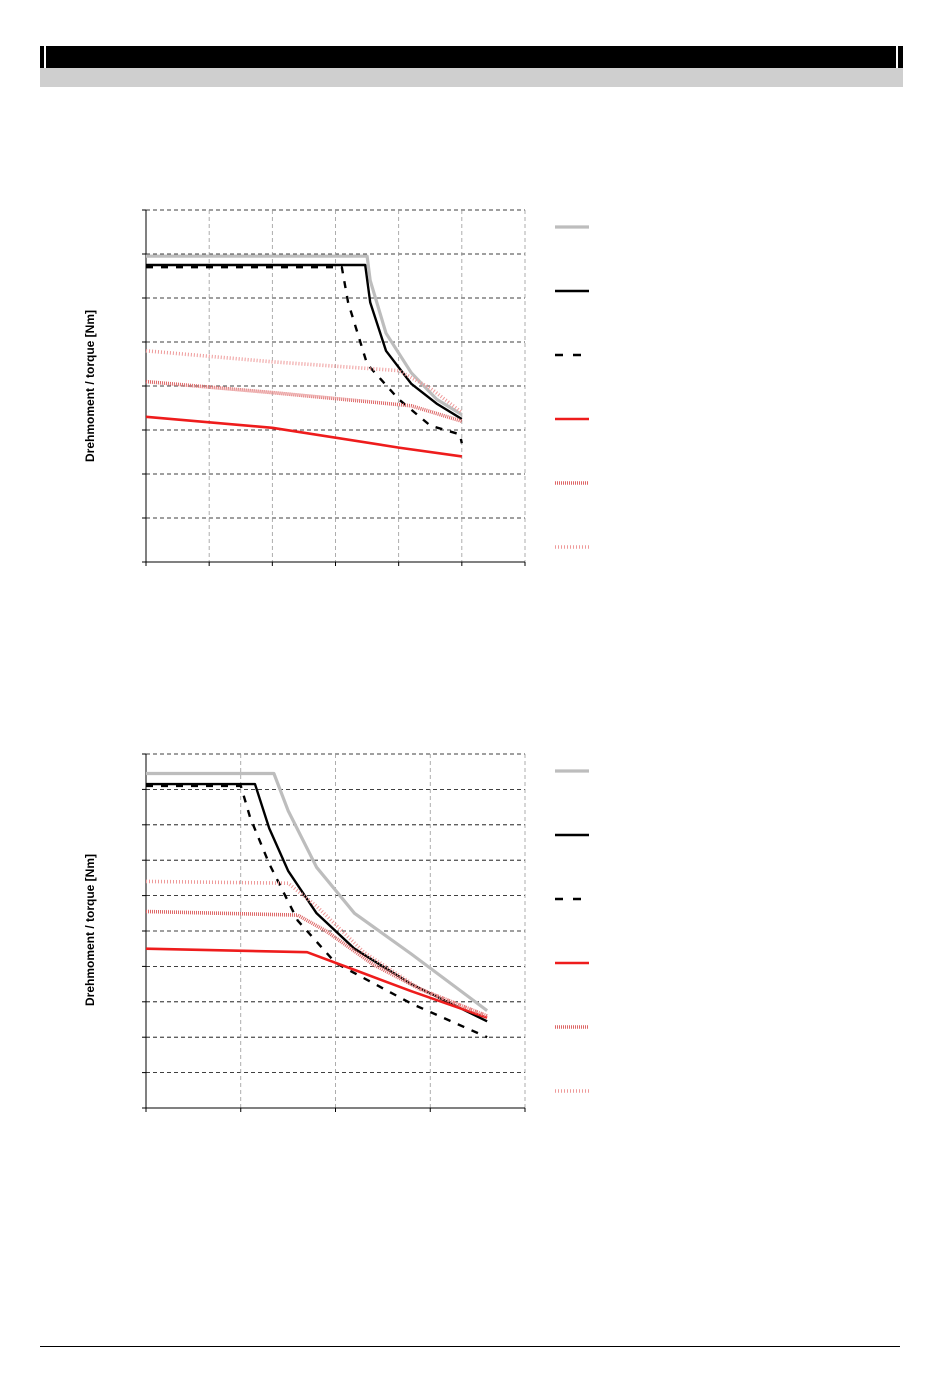 The height and width of the screenshot is (1379, 950). I want to click on header-subbar, so click(471, 77).